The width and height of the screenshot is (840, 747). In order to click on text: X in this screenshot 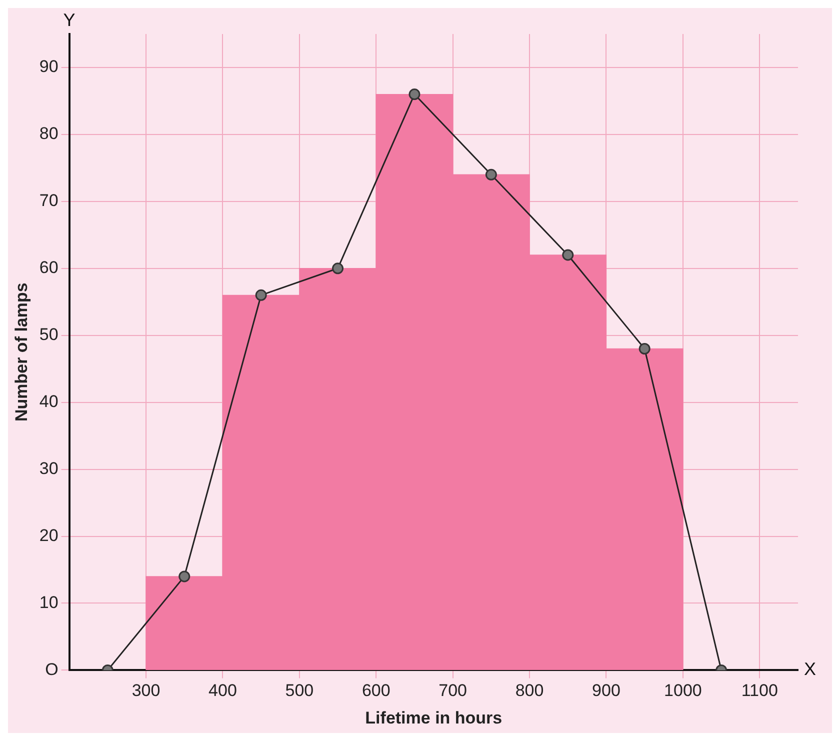, I will do `click(810, 669)`.